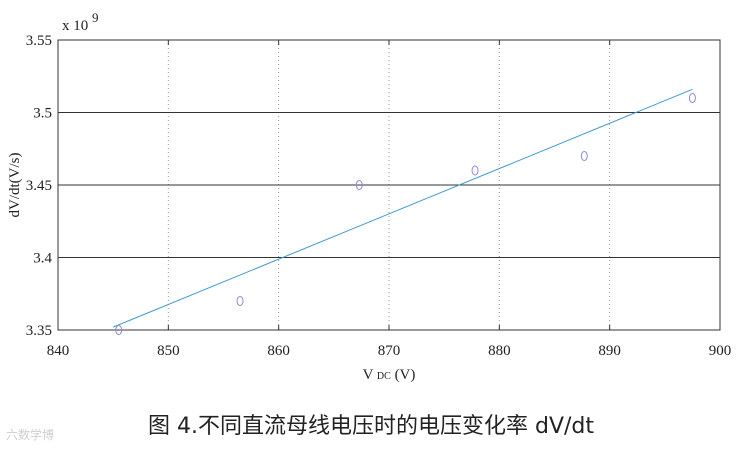  Describe the element at coordinates (278, 351) in the screenshot. I see `x-tick-label: 860` at that location.